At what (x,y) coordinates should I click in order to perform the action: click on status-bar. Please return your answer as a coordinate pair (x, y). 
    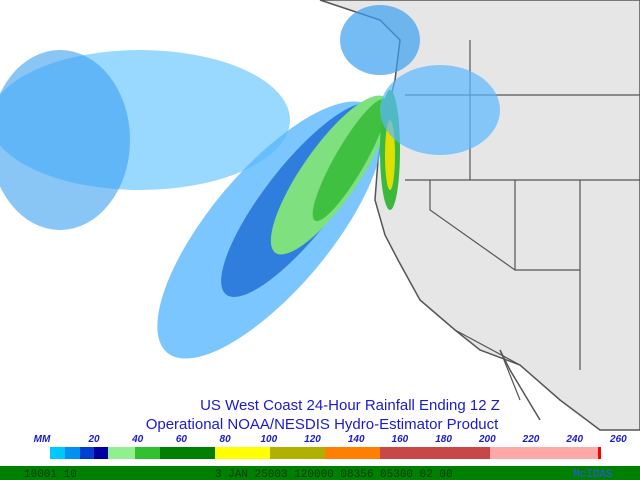
    Looking at the image, I should click on (320, 473).